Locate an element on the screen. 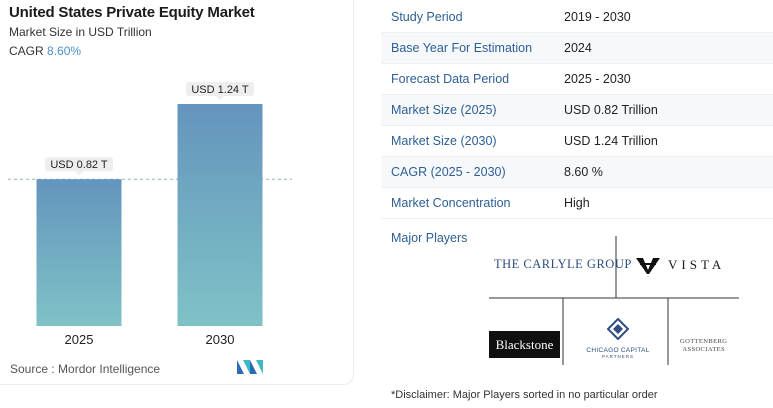 This screenshot has height=408, width=773. info-label: CAGR (2025 - 2030) is located at coordinates (448, 172).